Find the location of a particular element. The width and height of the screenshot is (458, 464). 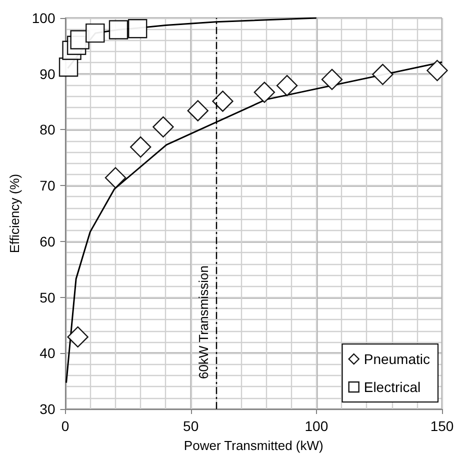

x-tick-label: 50 is located at coordinates (191, 426).